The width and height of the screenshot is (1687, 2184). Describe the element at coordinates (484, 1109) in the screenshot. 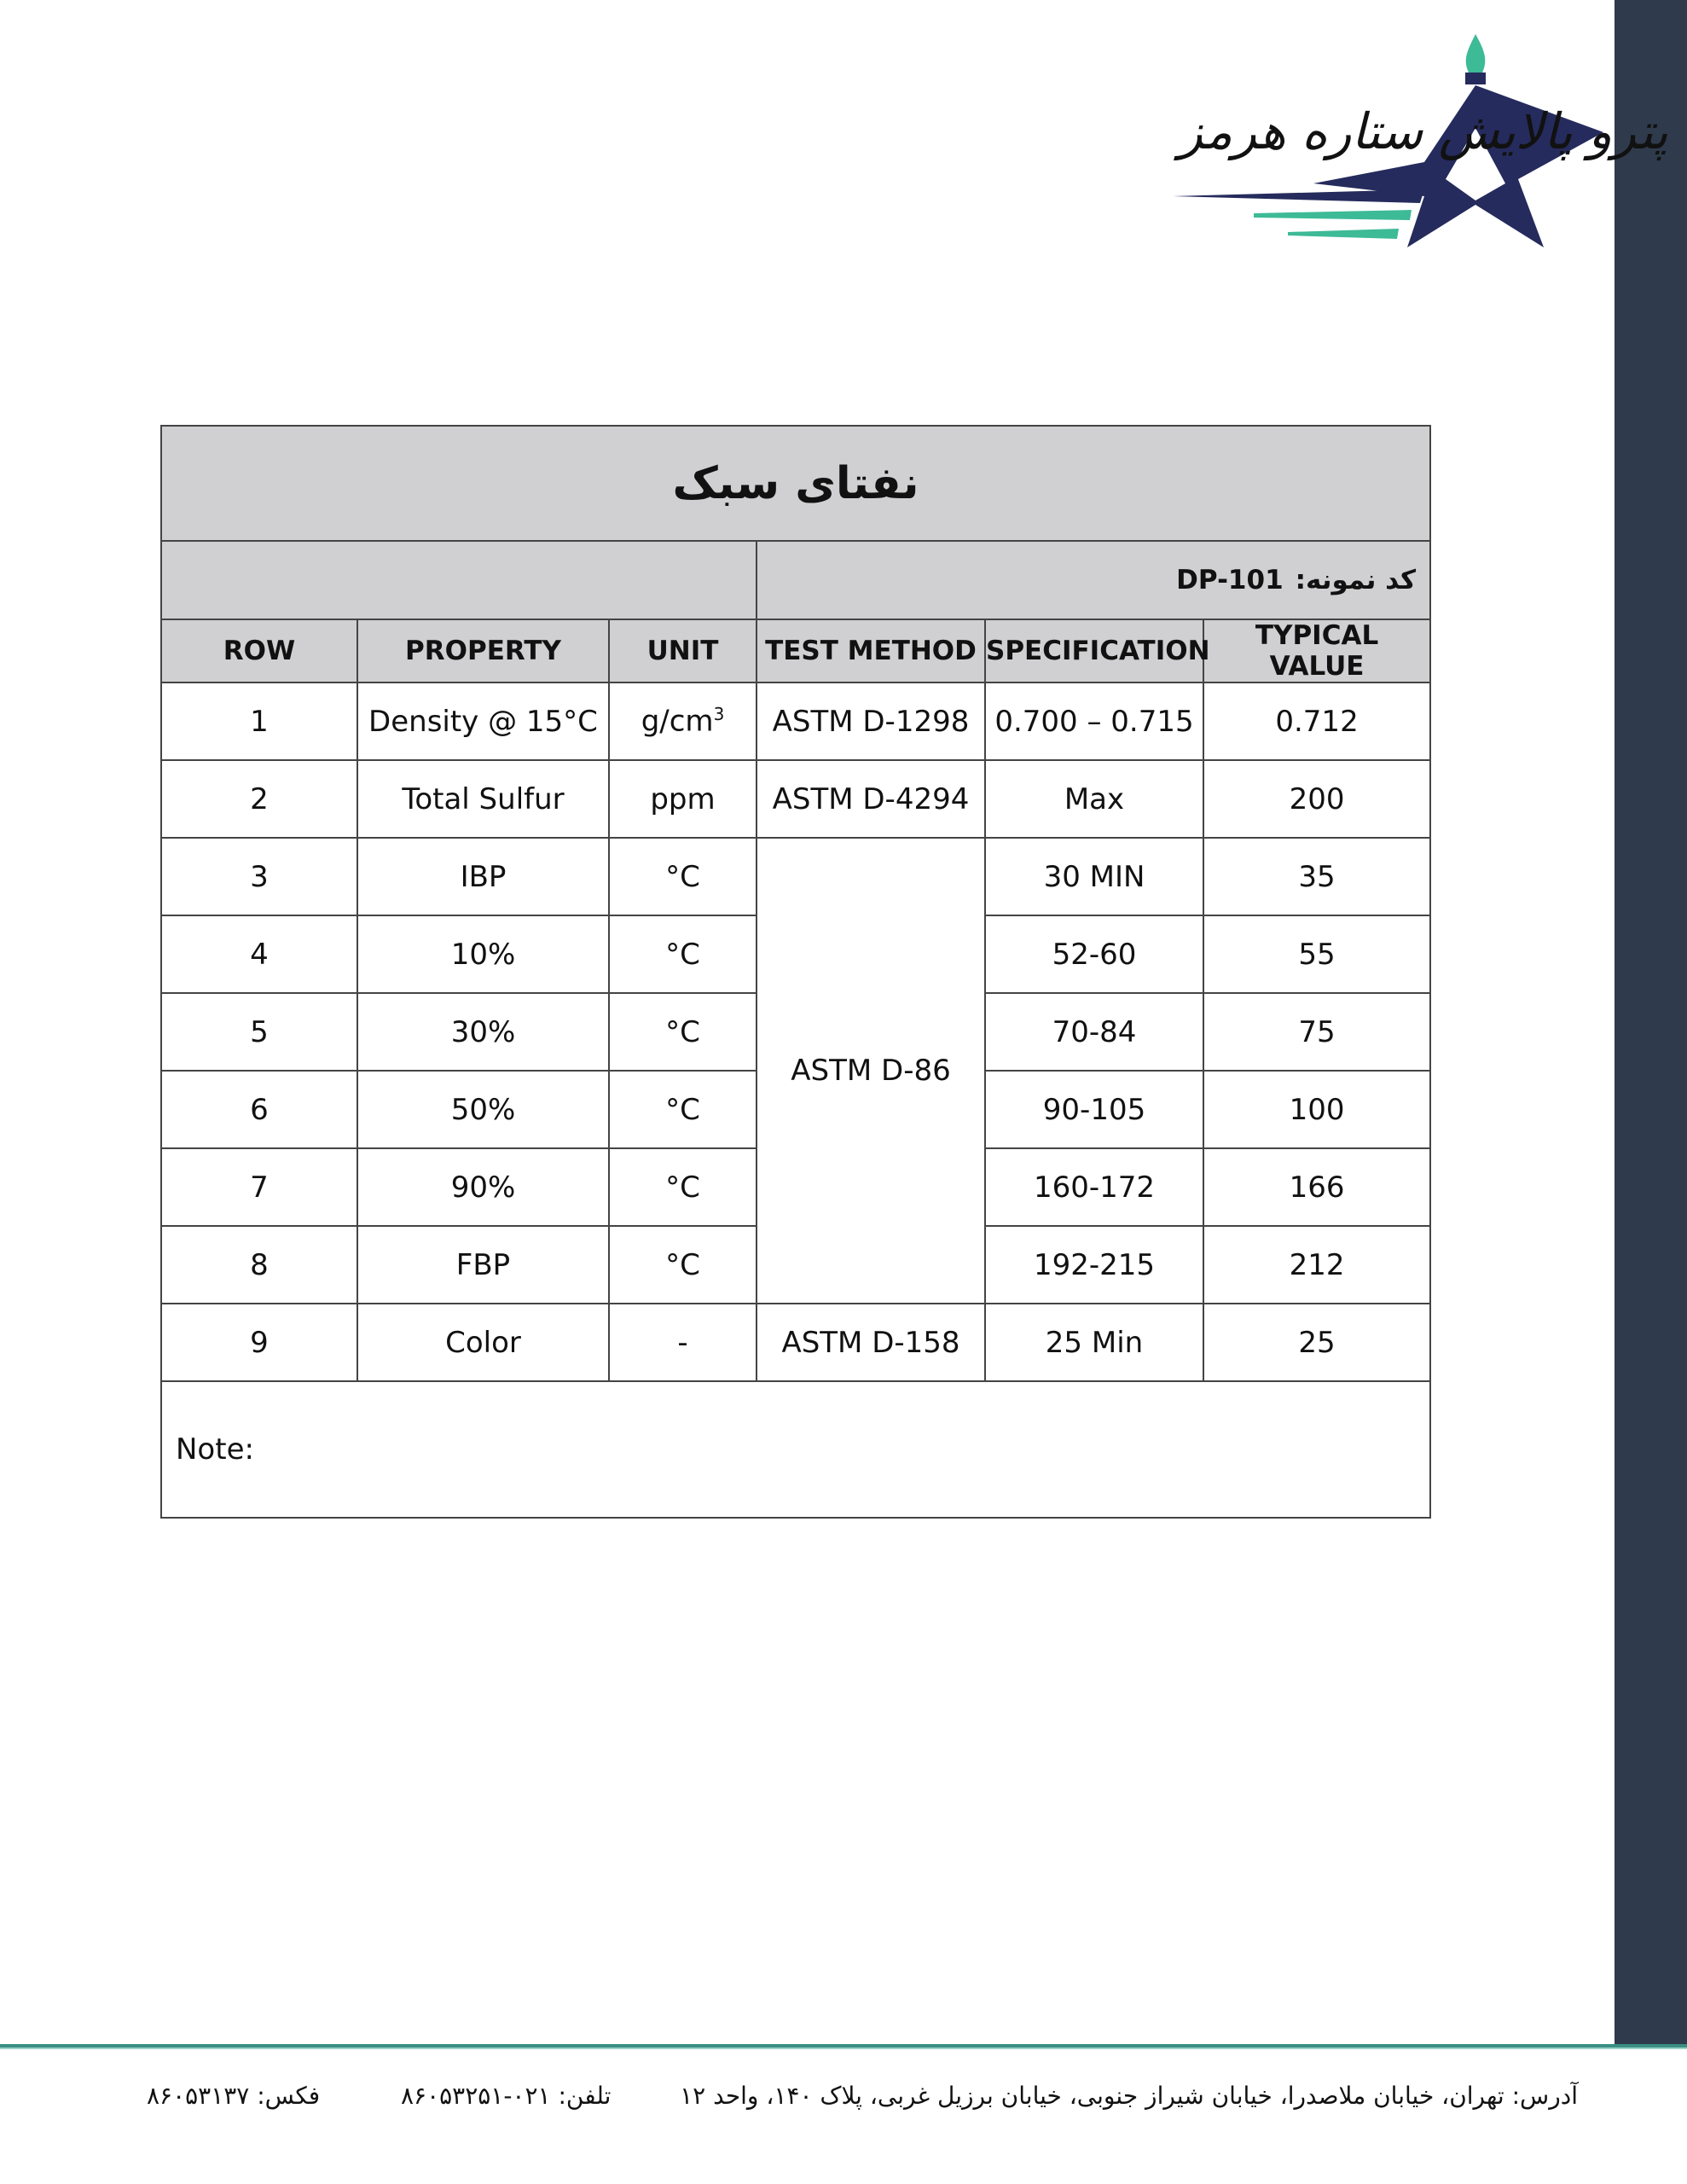

I see `cell-property: 50%` at that location.